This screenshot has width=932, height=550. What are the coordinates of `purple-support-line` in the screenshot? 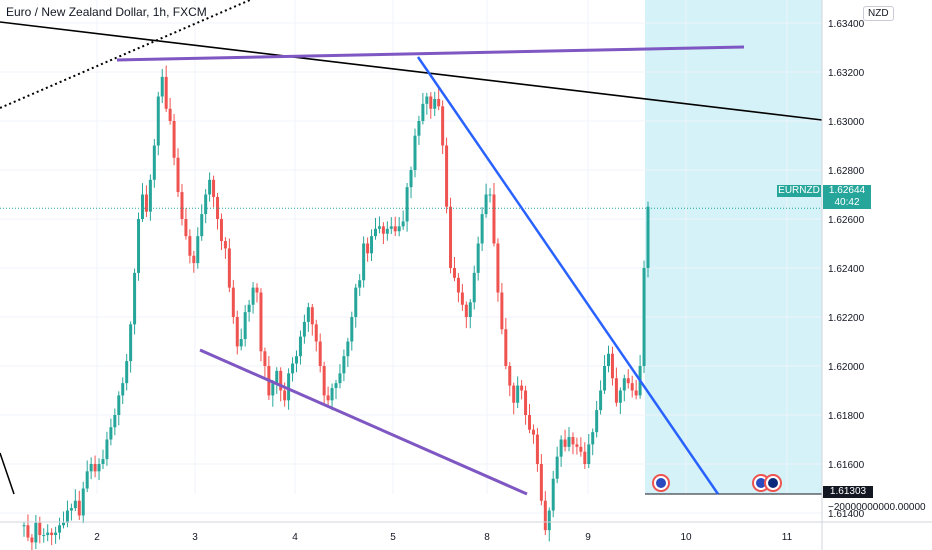 It's located at (363, 422).